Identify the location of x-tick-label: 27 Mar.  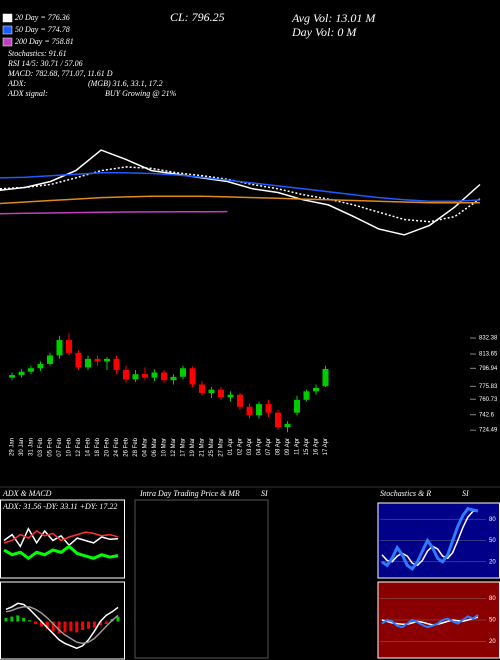
(222, 447).